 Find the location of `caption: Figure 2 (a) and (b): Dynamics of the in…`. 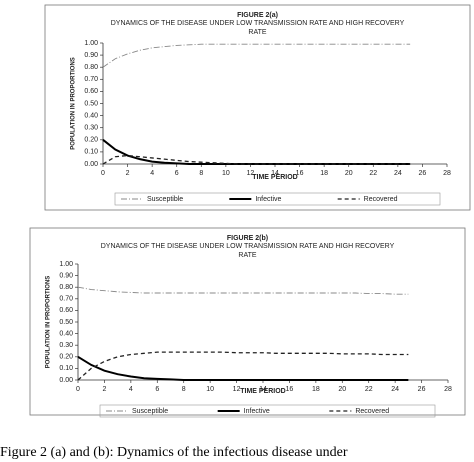

caption: Figure 2 (a) and (b): Dynamics of the in… is located at coordinates (174, 452).